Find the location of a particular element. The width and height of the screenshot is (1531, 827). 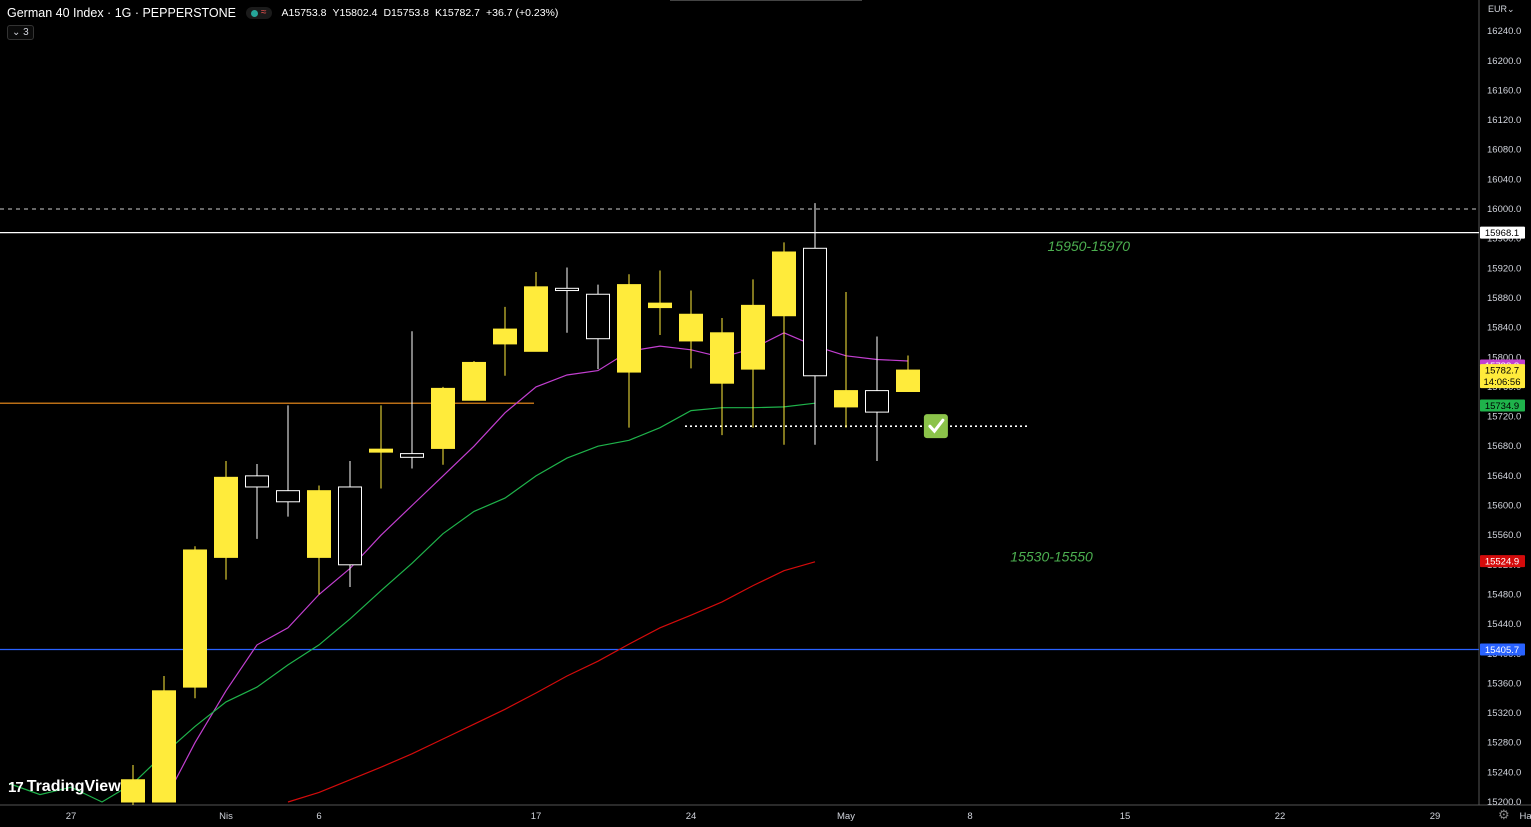

price-axis-tick-label: 15720.0 is located at coordinates (1504, 417).